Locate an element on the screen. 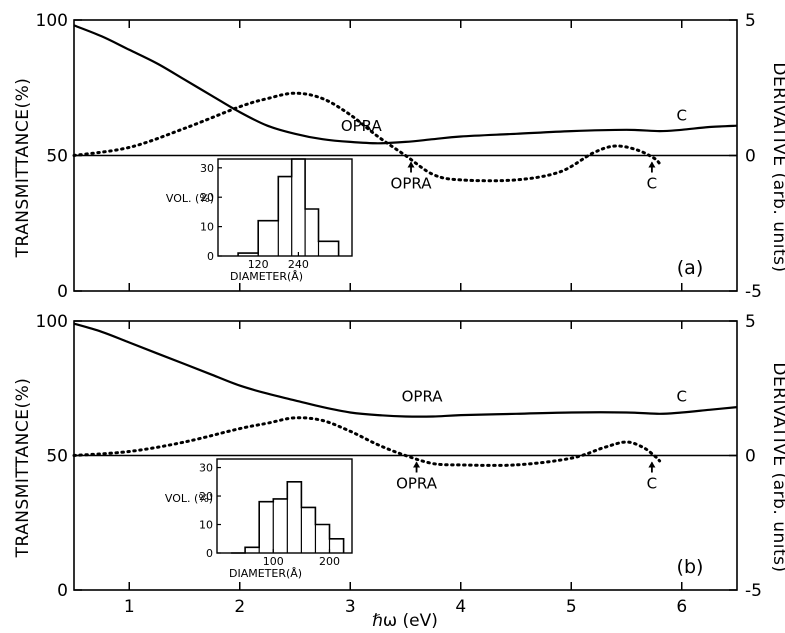  x-axis-label: ℏω (eV) is located at coordinates (405, 621).